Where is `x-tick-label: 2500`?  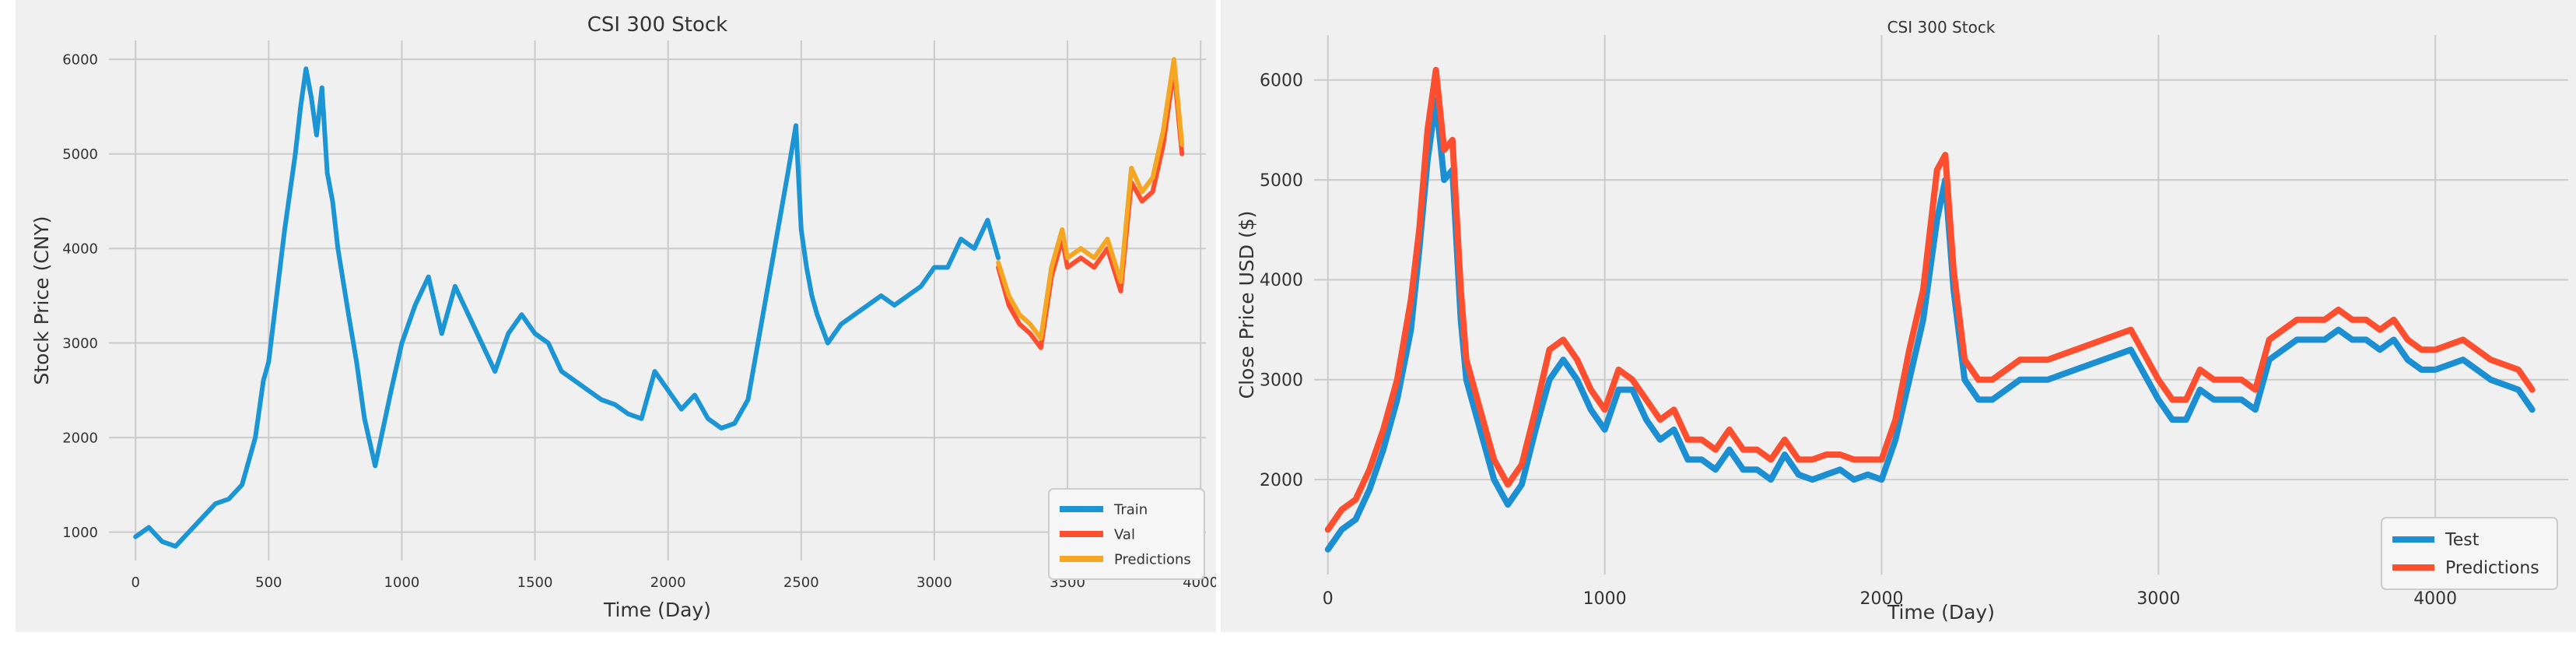 x-tick-label: 2500 is located at coordinates (801, 582).